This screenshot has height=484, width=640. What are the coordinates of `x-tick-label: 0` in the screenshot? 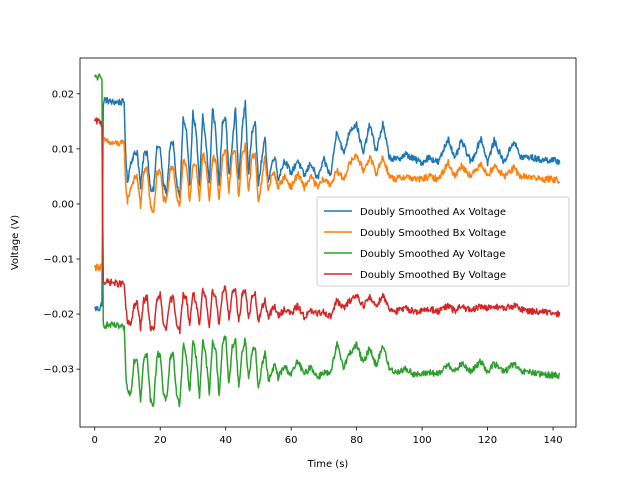 It's located at (95, 440).